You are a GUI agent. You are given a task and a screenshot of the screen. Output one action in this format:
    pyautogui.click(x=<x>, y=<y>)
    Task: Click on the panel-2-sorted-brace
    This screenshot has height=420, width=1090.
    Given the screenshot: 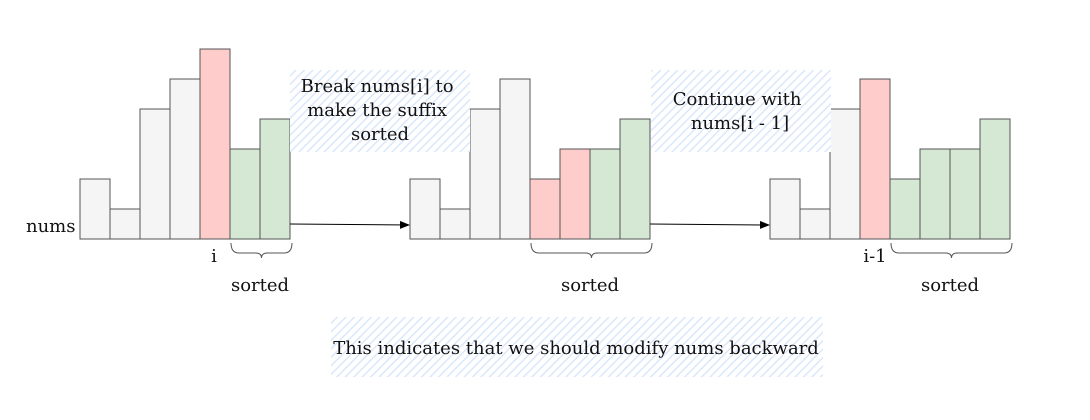 What is the action you would take?
    pyautogui.click(x=591, y=250)
    